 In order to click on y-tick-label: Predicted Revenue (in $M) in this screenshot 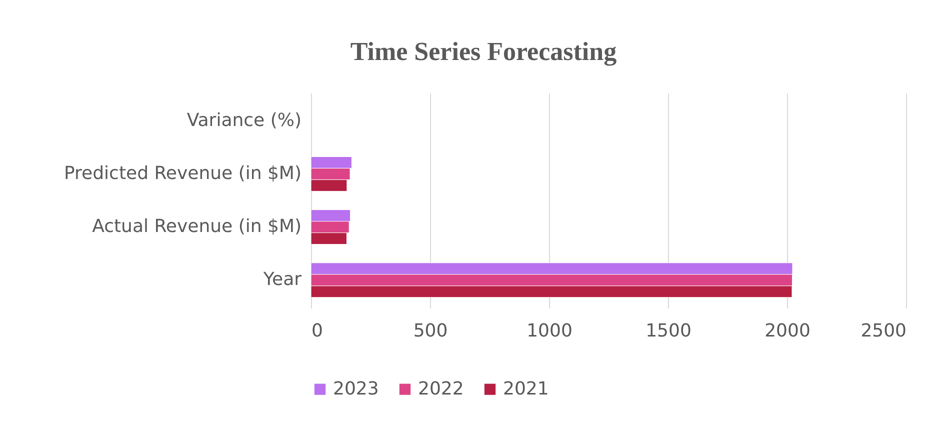, I will do `click(183, 173)`.